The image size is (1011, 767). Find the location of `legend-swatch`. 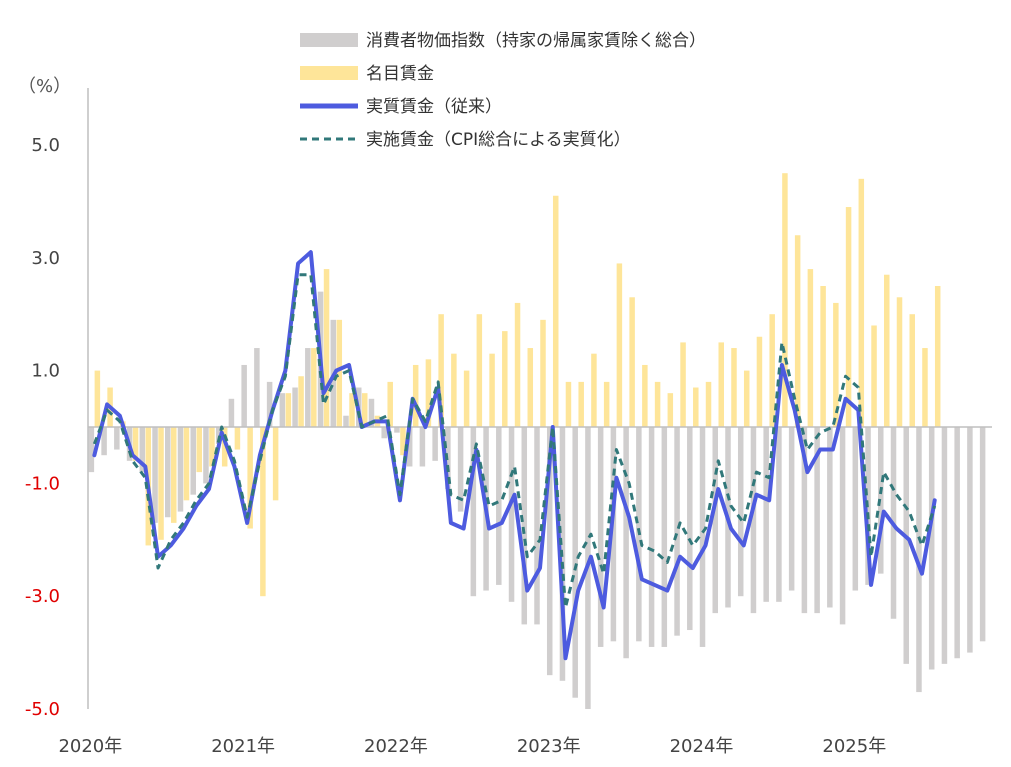

legend-swatch is located at coordinates (329, 40).